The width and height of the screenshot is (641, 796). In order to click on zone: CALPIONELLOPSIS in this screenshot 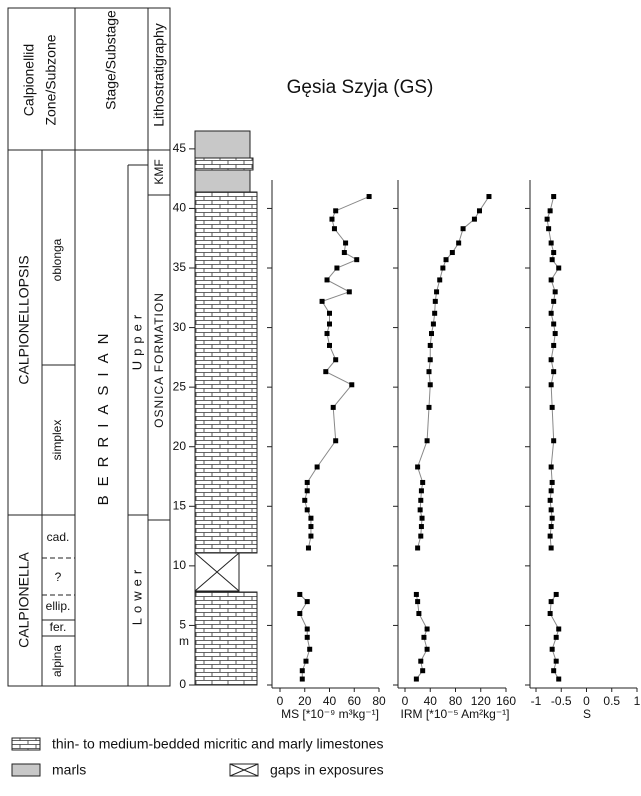, I will do `click(24, 319)`.